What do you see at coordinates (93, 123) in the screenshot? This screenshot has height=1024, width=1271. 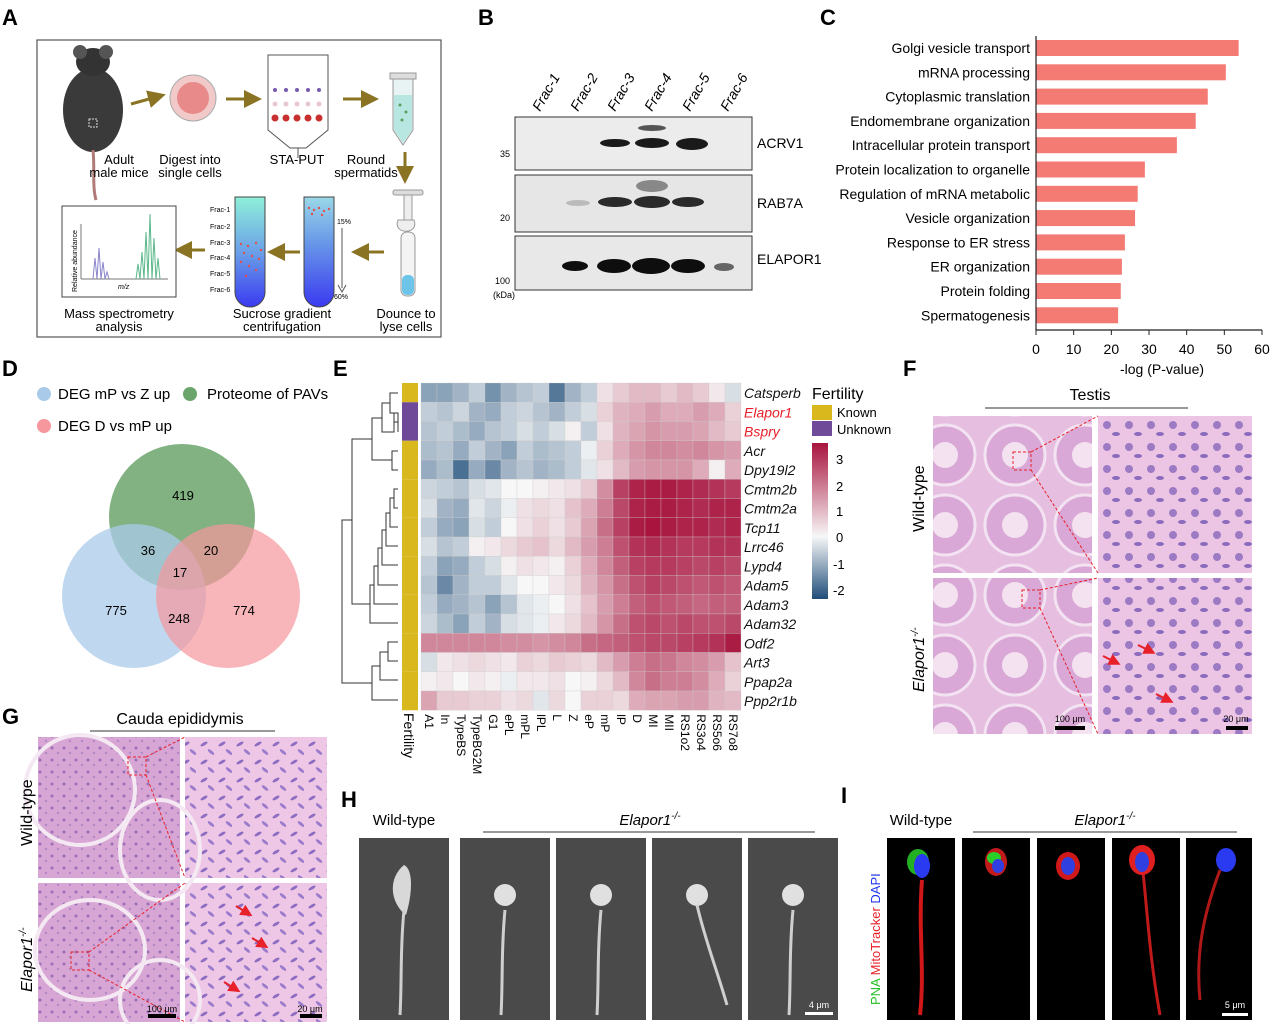 I see `mouse-icon` at bounding box center [93, 123].